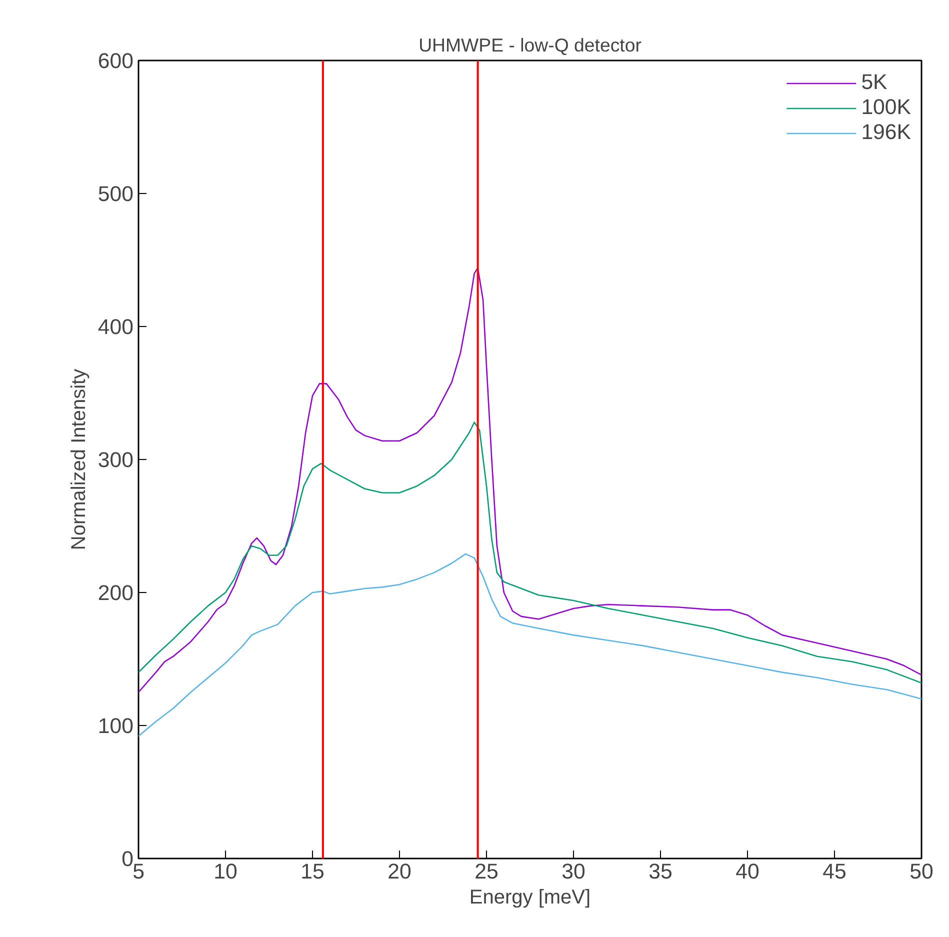  I want to click on chart-title: UHMWPE - low-Q detector, so click(530, 45).